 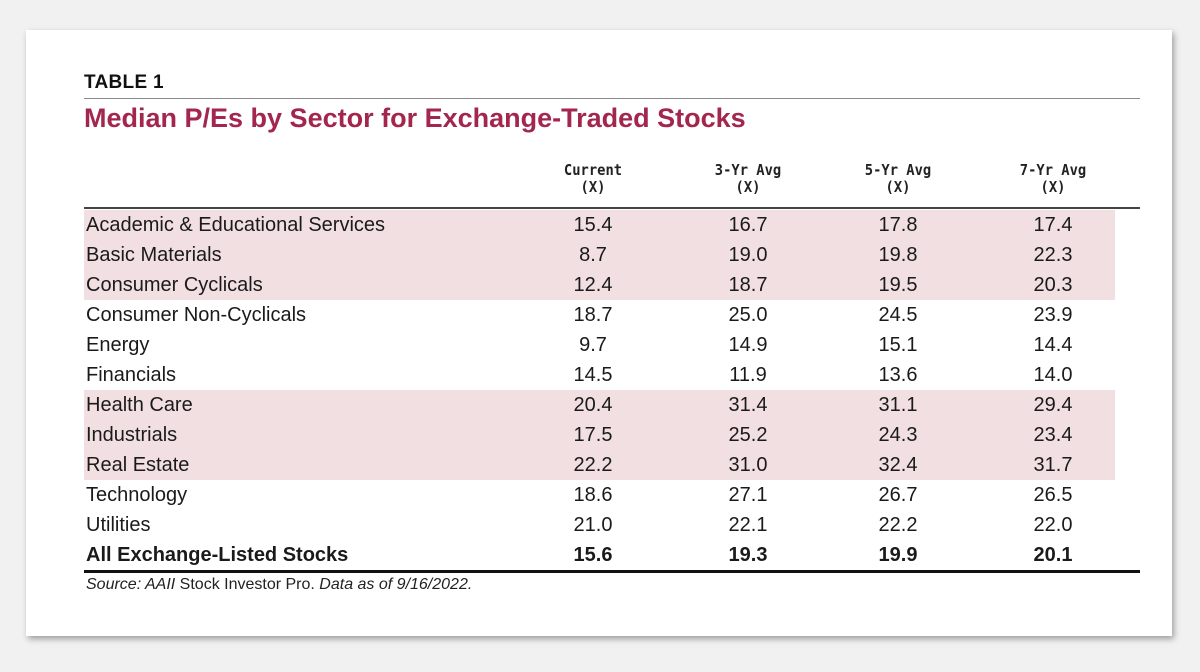 What do you see at coordinates (898, 285) in the screenshot?
I see `value-cell: 19.5` at bounding box center [898, 285].